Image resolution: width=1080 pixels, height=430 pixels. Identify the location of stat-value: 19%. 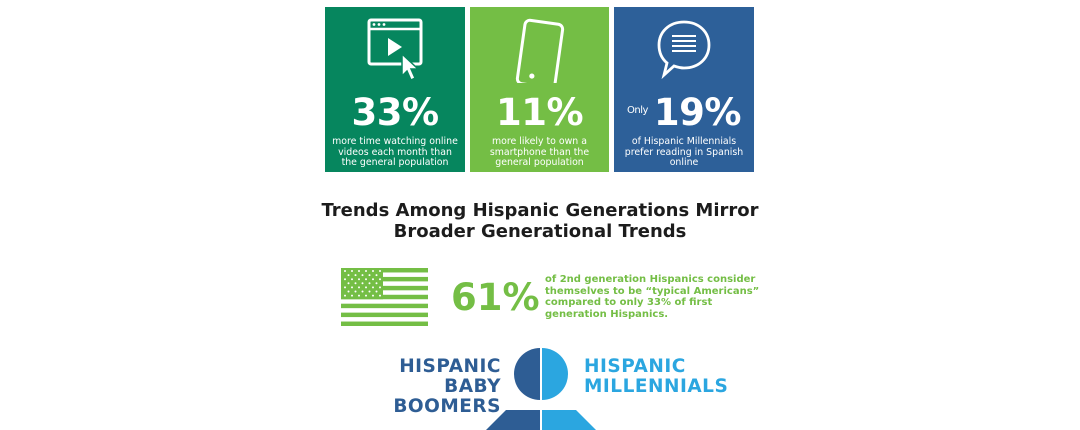
(697, 112).